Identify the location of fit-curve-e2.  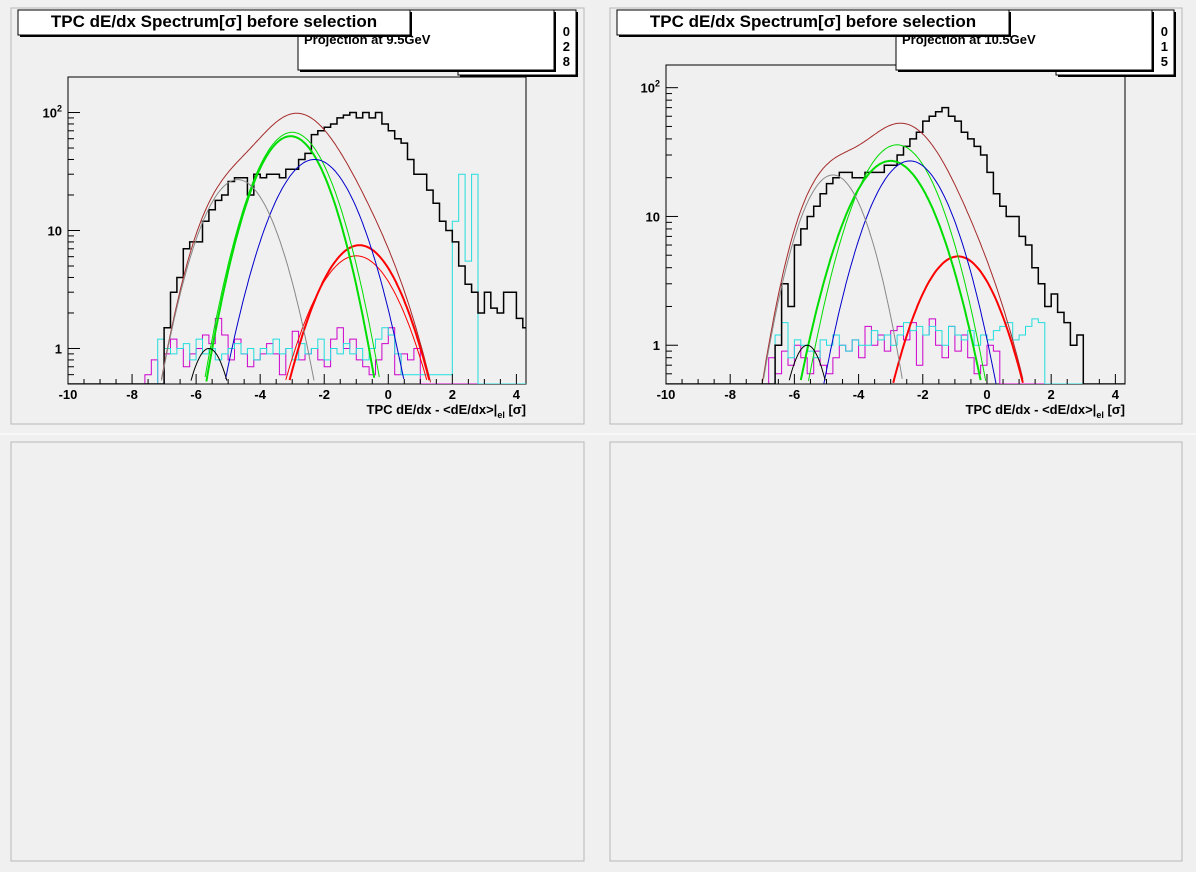
(356, 317).